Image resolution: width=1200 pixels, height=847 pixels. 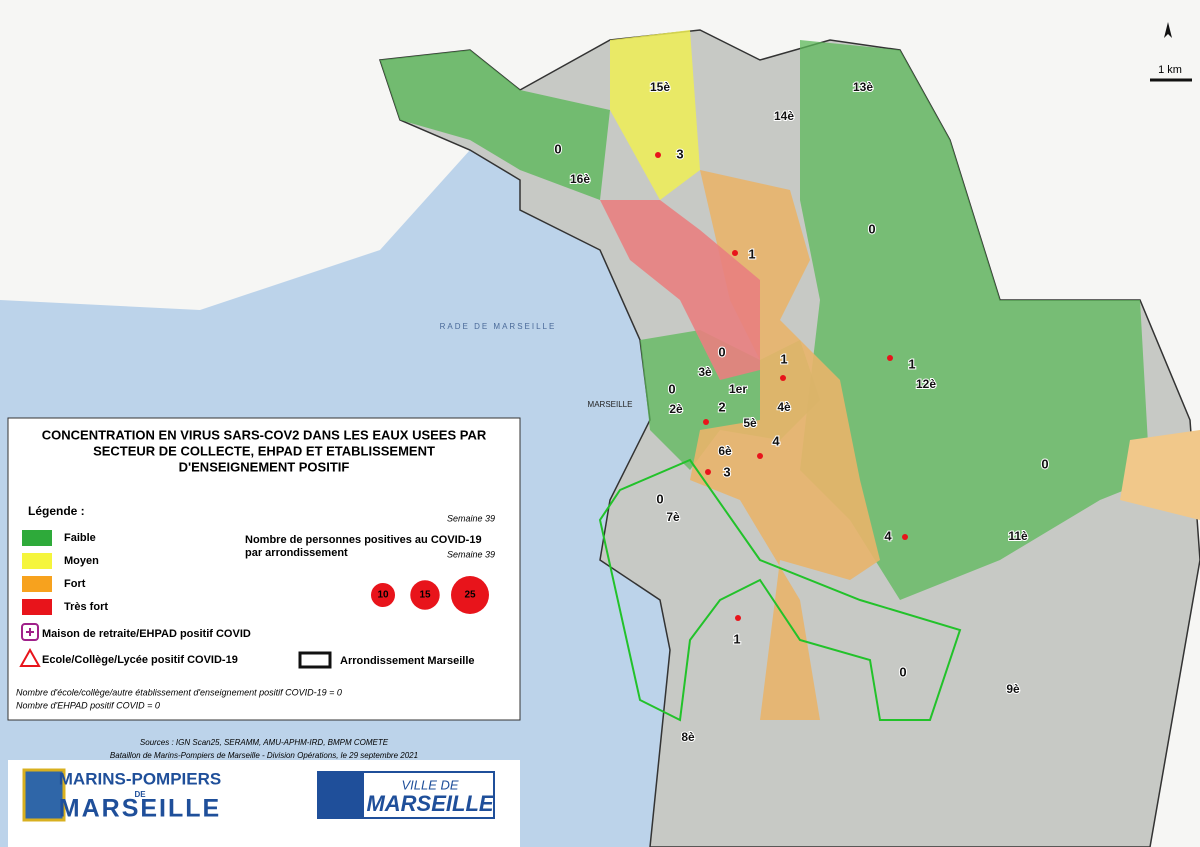 What do you see at coordinates (30, 657) in the screenshot?
I see `school-icon` at bounding box center [30, 657].